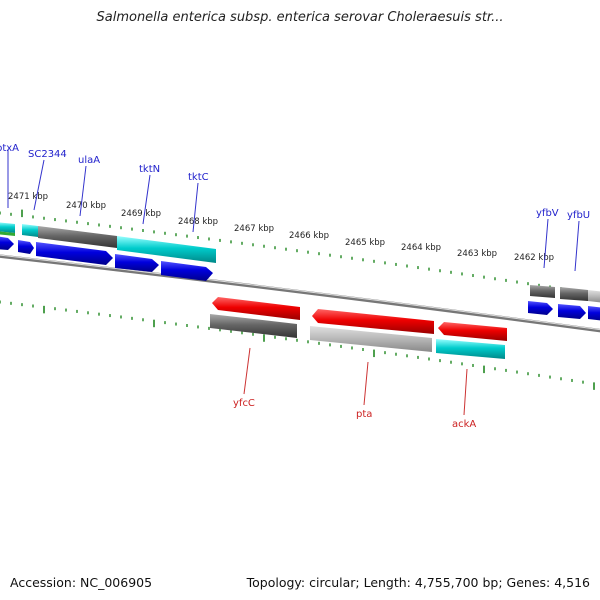 This screenshot has height=600, width=600. I want to click on feature-gray-yfcC, so click(253, 326).